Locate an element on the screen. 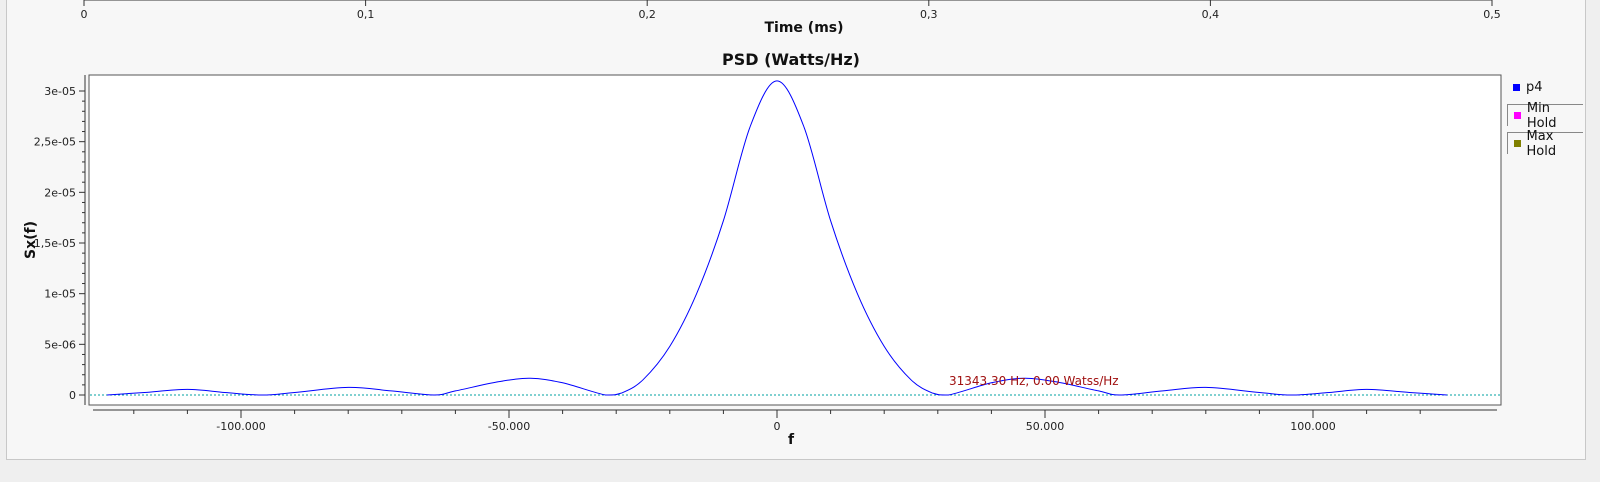  x-tick-label-4: 100.000 is located at coordinates (1313, 426).